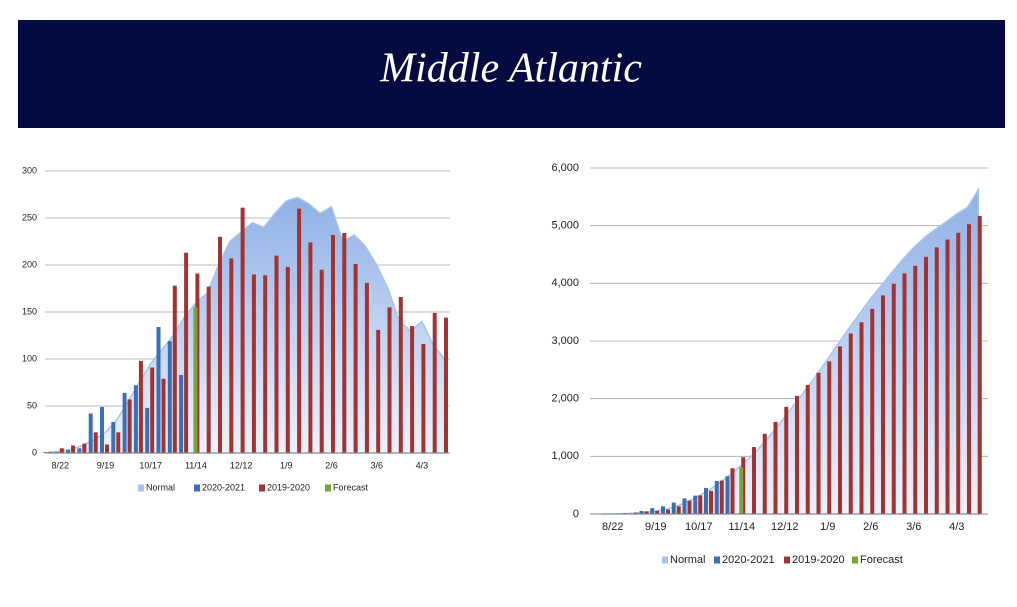 The width and height of the screenshot is (1017, 607). I want to click on x-tick-label: 2/6, so click(331, 465).